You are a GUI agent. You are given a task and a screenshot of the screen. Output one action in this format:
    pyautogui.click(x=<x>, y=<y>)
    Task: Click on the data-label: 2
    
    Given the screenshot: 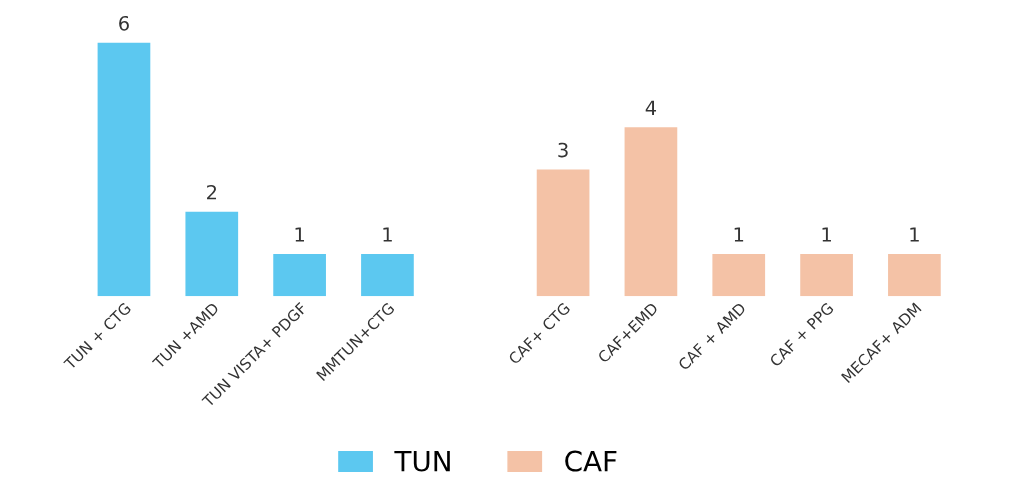 What is the action you would take?
    pyautogui.click(x=212, y=192)
    